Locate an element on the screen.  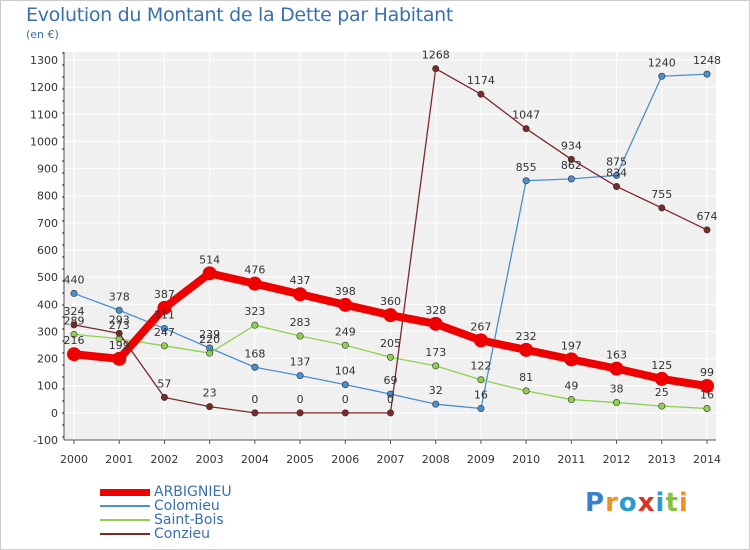
data-label: 934 is located at coordinates (571, 145).